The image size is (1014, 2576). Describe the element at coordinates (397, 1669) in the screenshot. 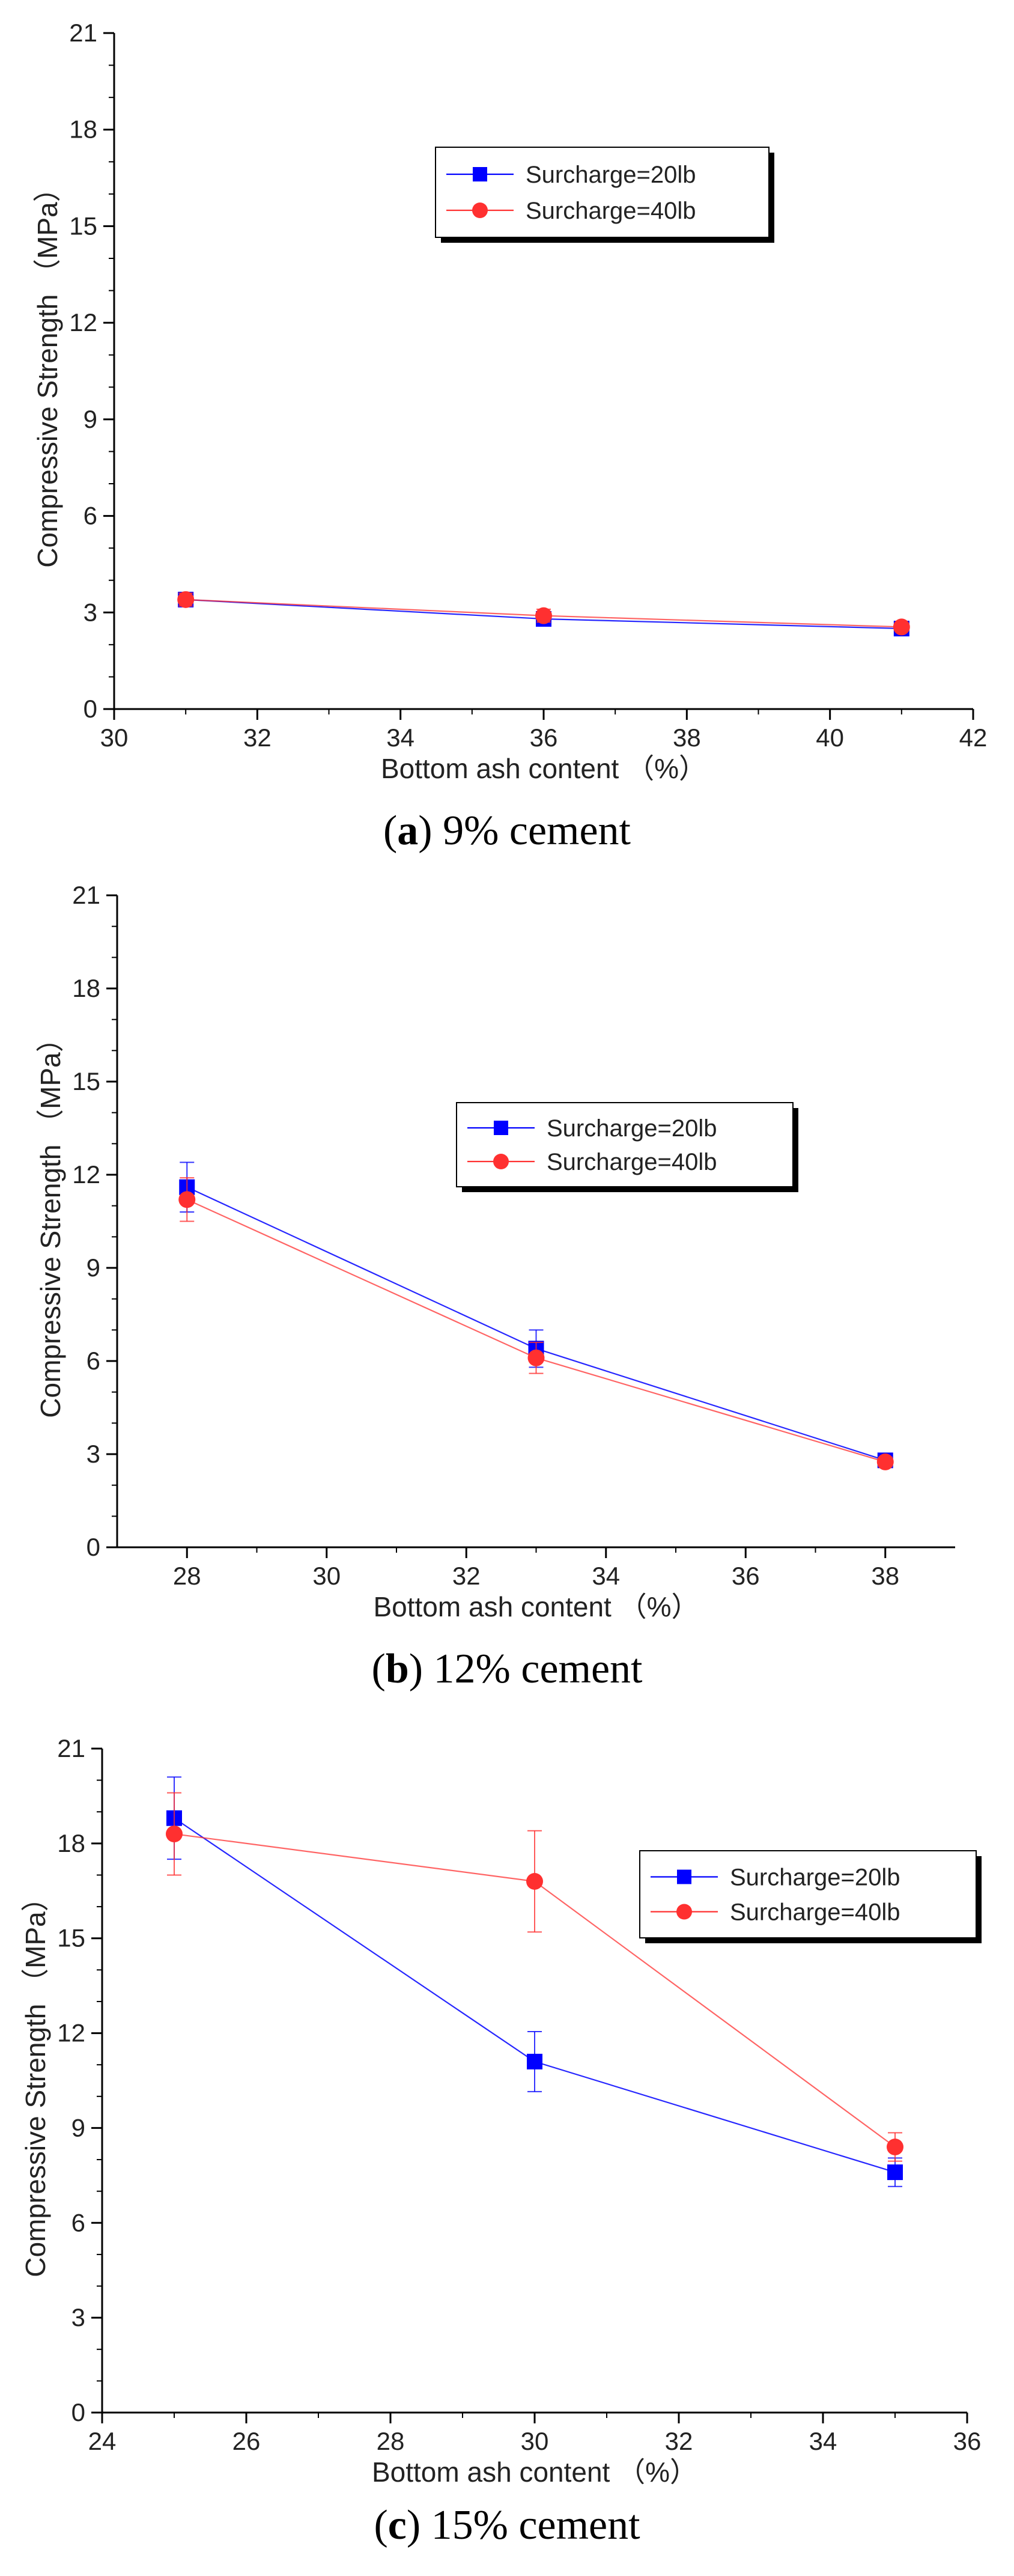

I see `caption-letter: b` at that location.